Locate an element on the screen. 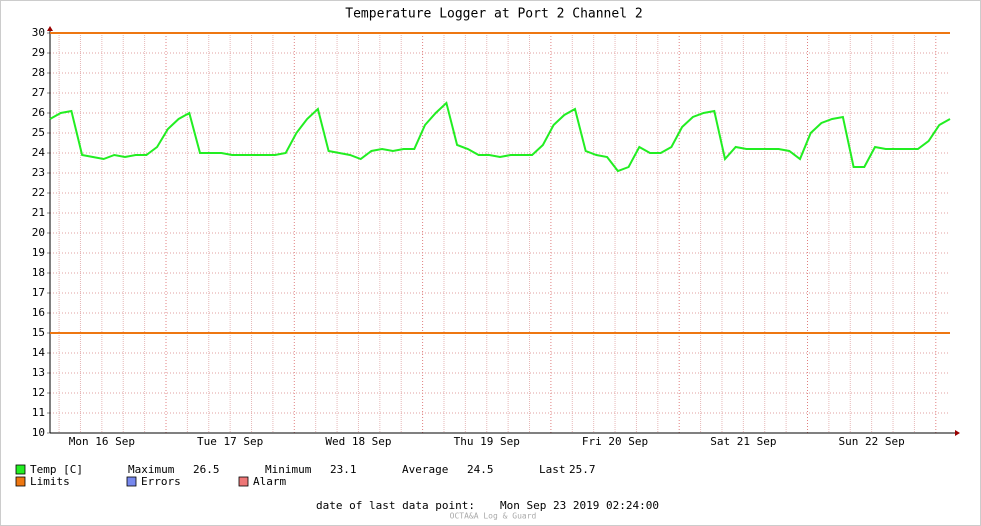 The image size is (981, 526). y-tick-label: 26 is located at coordinates (38, 112).